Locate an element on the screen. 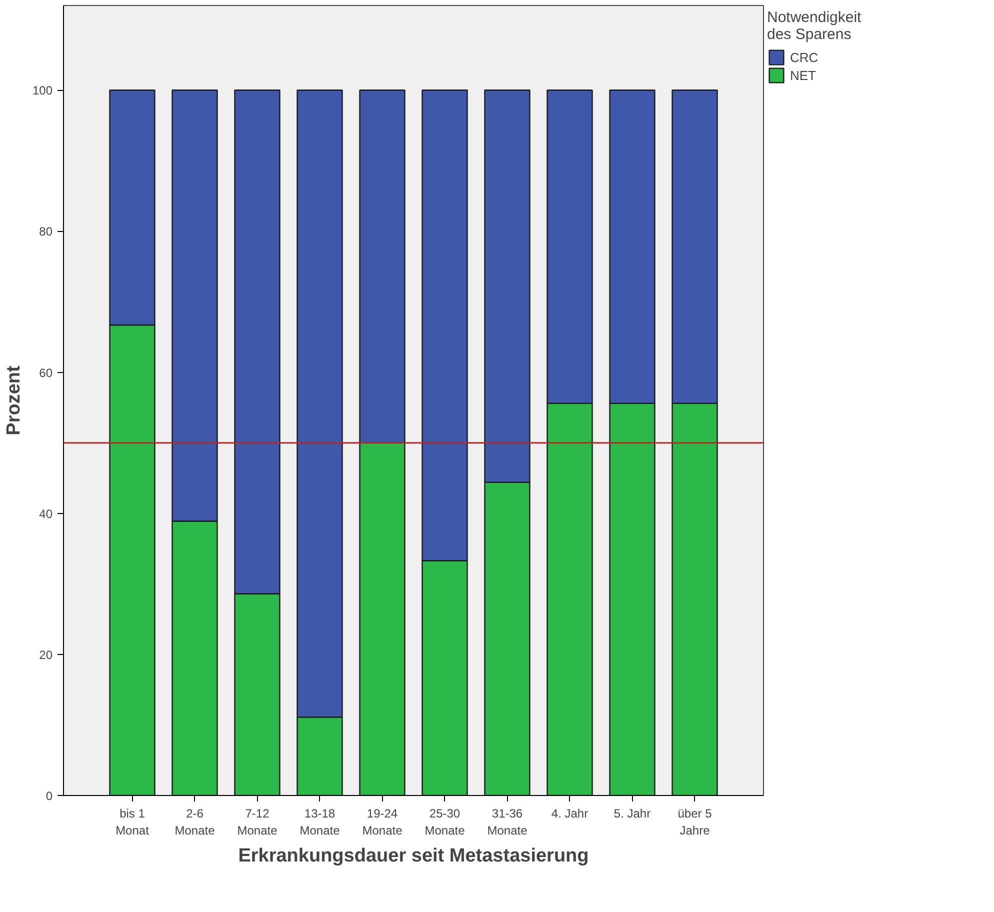  x-tick-label: 25-30 Monate is located at coordinates (445, 822).